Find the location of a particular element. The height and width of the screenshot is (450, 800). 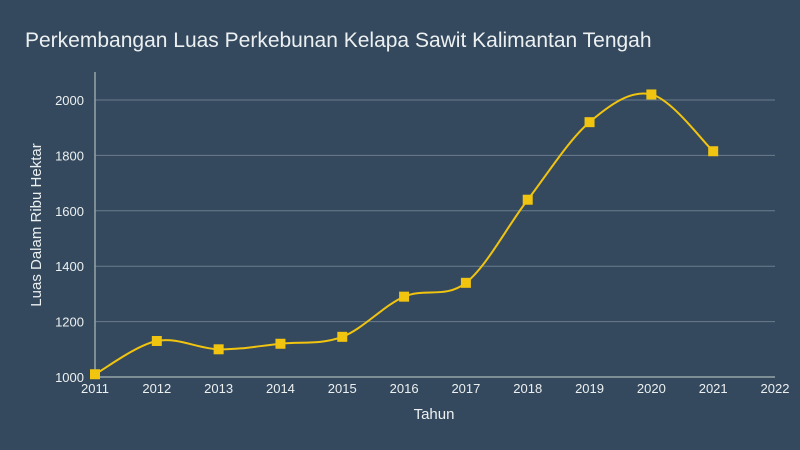

x-tick-2013: 2013 is located at coordinates (218, 388).